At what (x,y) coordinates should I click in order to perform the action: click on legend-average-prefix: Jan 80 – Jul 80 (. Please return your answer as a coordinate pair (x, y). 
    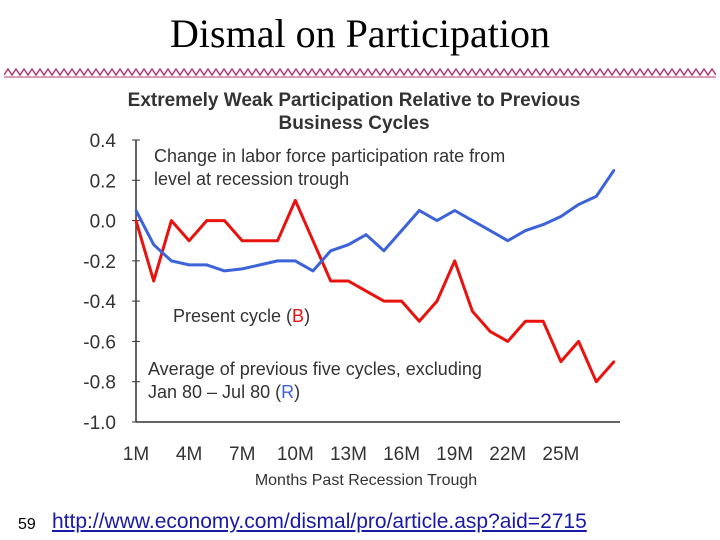
    Looking at the image, I should click on (214, 392).